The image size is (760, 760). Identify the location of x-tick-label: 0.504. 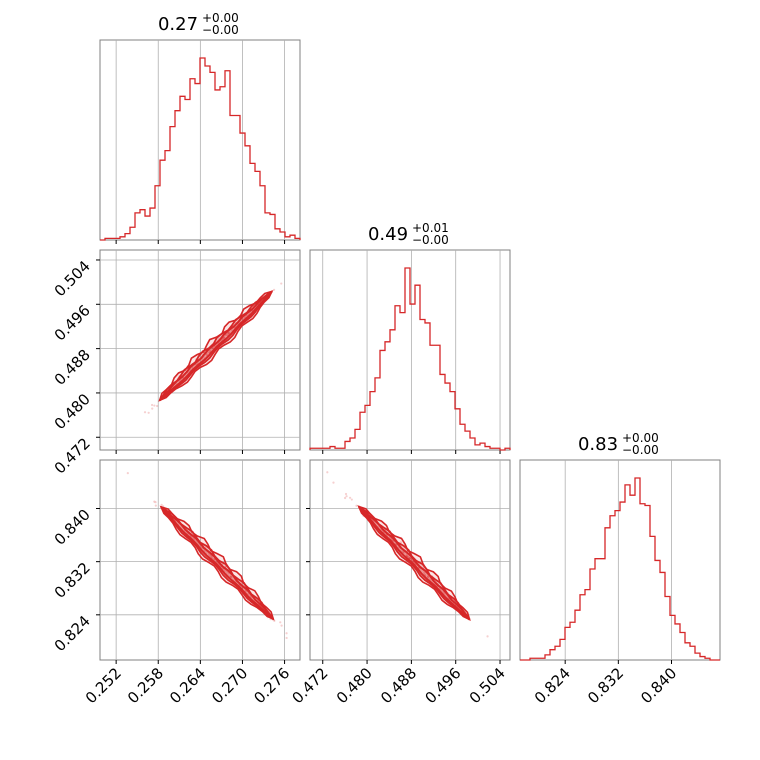
(487, 685).